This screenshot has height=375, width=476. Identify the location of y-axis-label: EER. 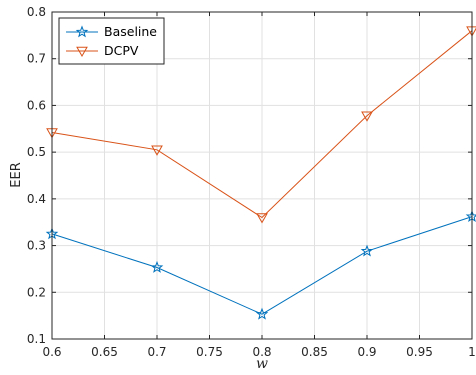
(16, 174).